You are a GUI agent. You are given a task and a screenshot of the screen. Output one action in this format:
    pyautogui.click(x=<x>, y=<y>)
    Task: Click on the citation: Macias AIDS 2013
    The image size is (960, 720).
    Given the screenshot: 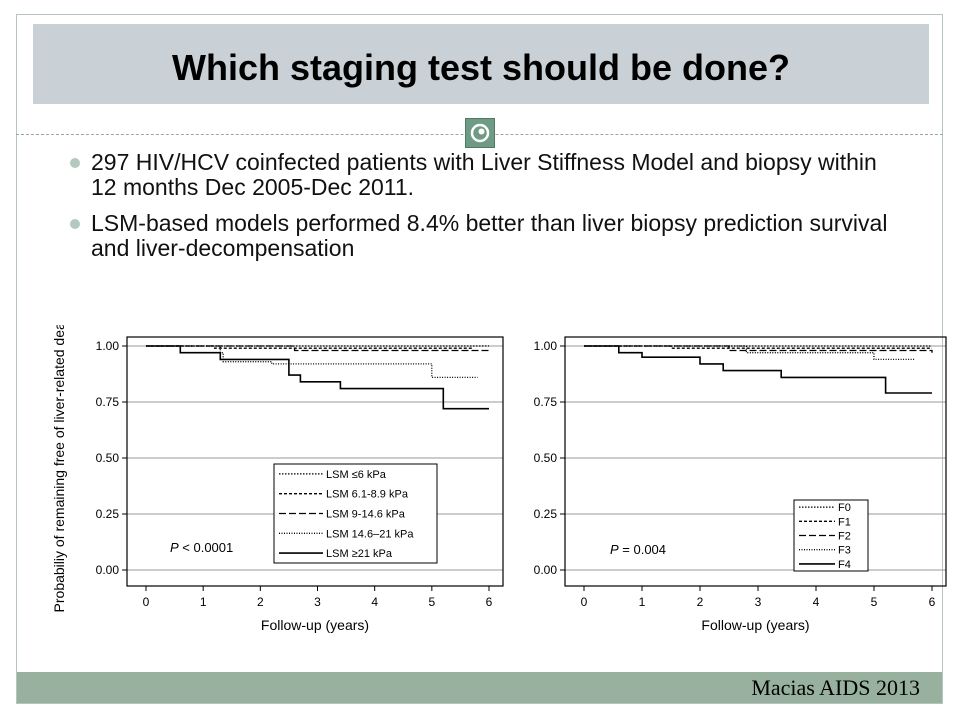 What is the action you would take?
    pyautogui.click(x=835, y=687)
    